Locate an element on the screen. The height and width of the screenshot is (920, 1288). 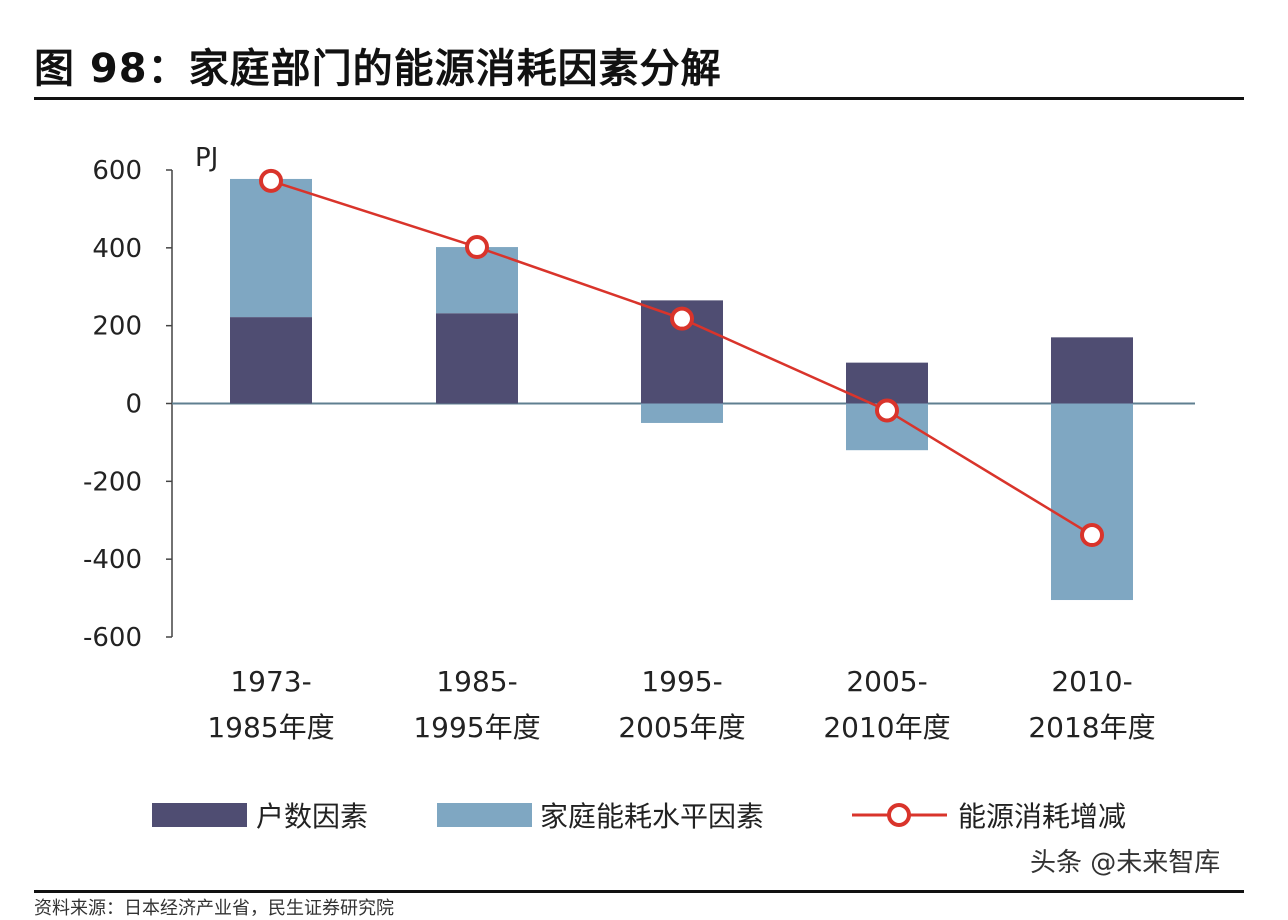
legend-swatch-consumption-level is located at coordinates (484, 815).